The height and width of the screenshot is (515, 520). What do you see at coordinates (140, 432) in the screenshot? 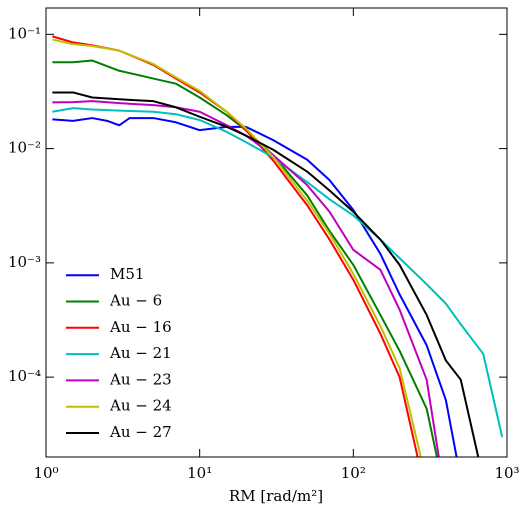
I see `legend-label: Au − 27` at bounding box center [140, 432].